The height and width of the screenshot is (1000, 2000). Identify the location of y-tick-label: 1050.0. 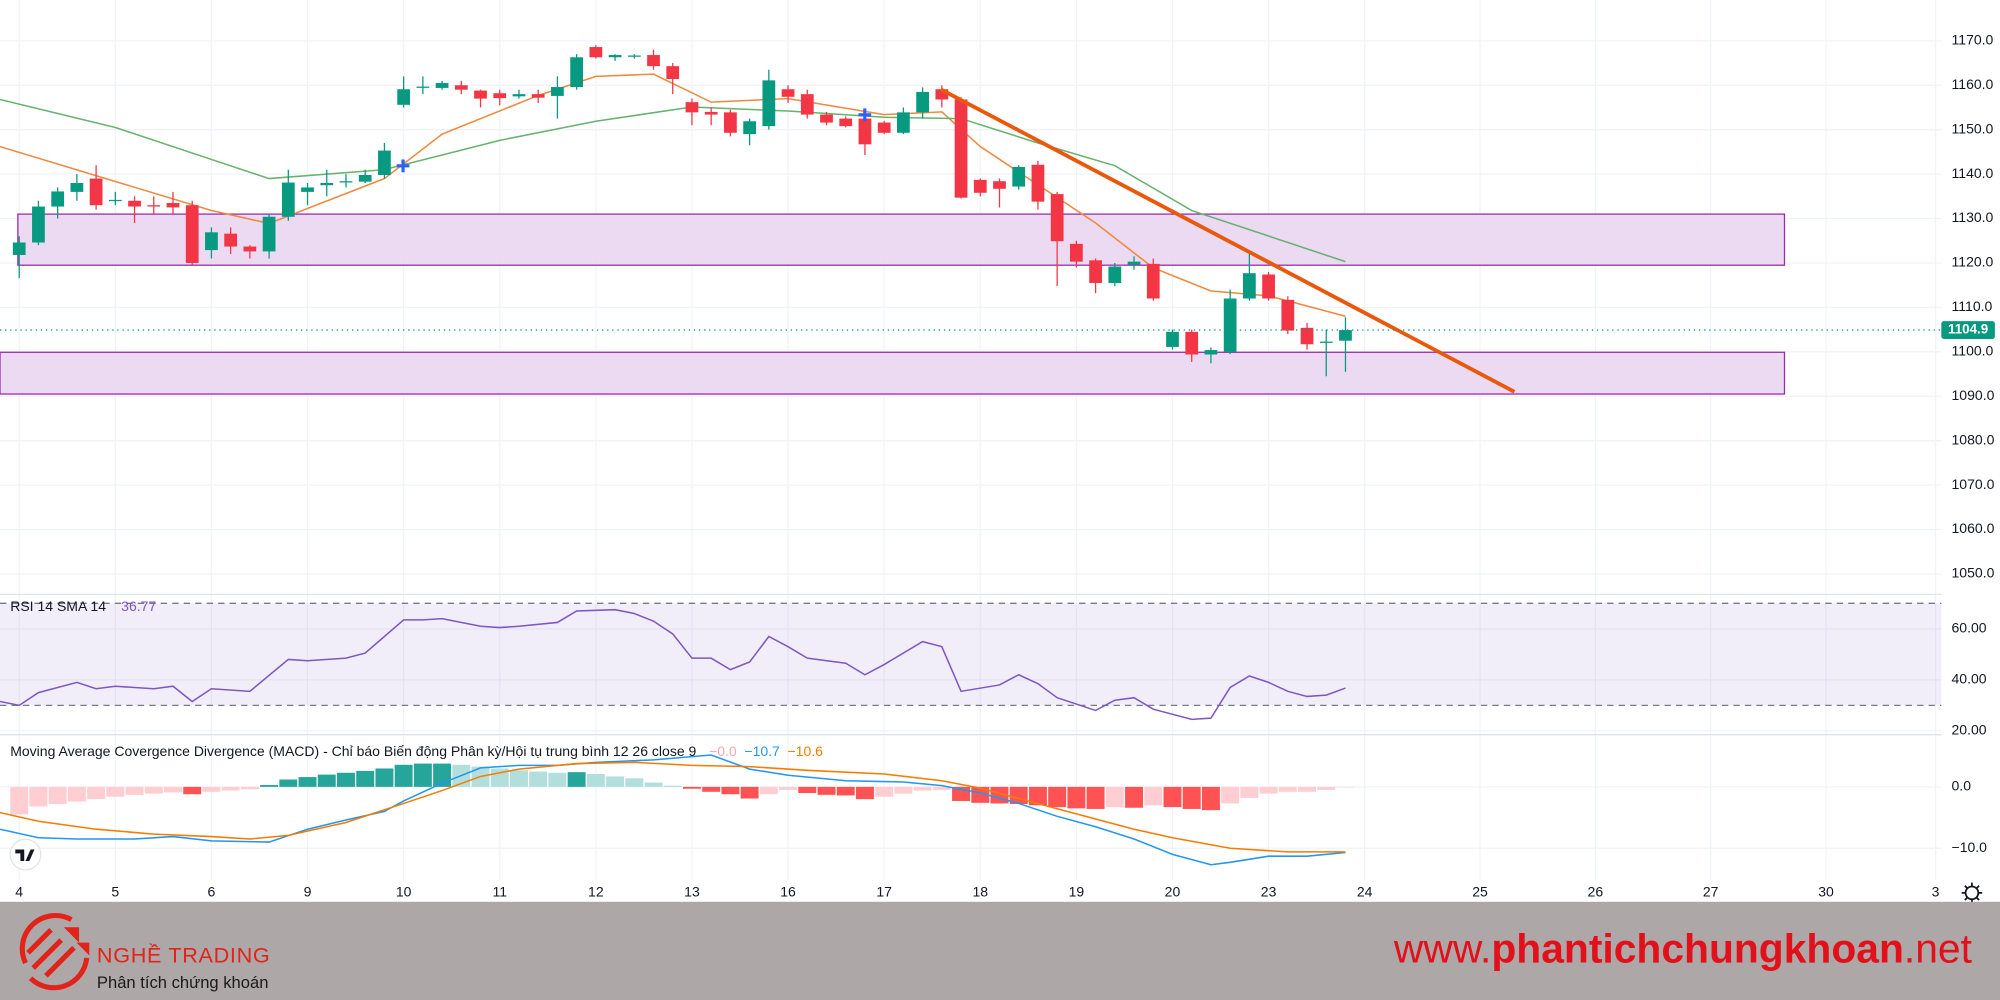
(1973, 573).